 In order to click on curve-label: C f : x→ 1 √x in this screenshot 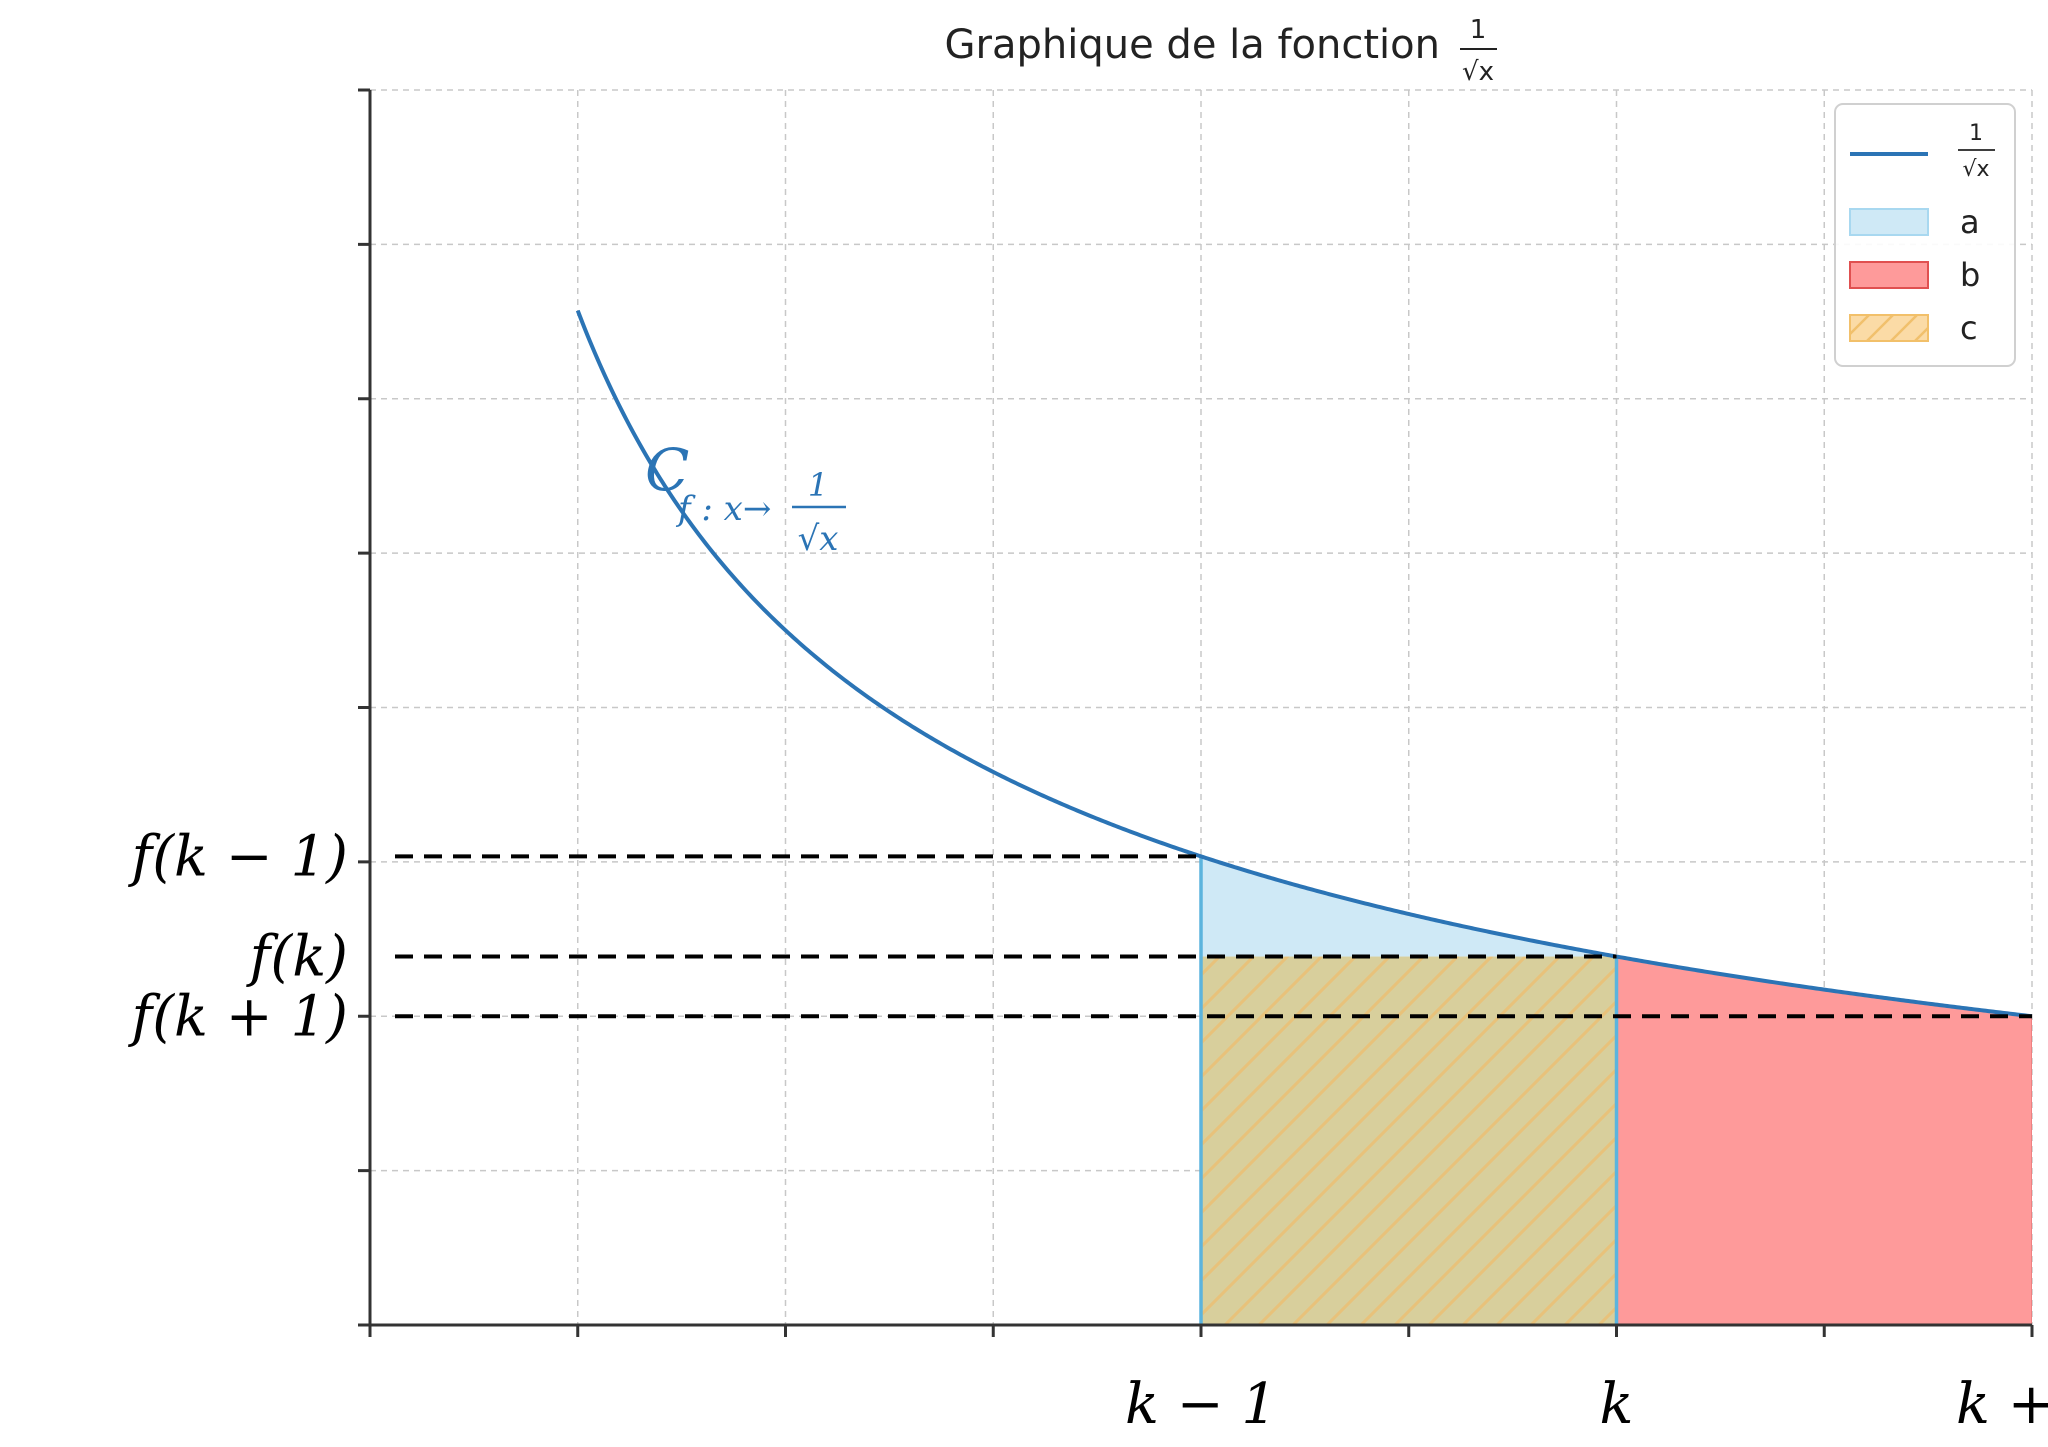, I will do `click(745, 497)`.